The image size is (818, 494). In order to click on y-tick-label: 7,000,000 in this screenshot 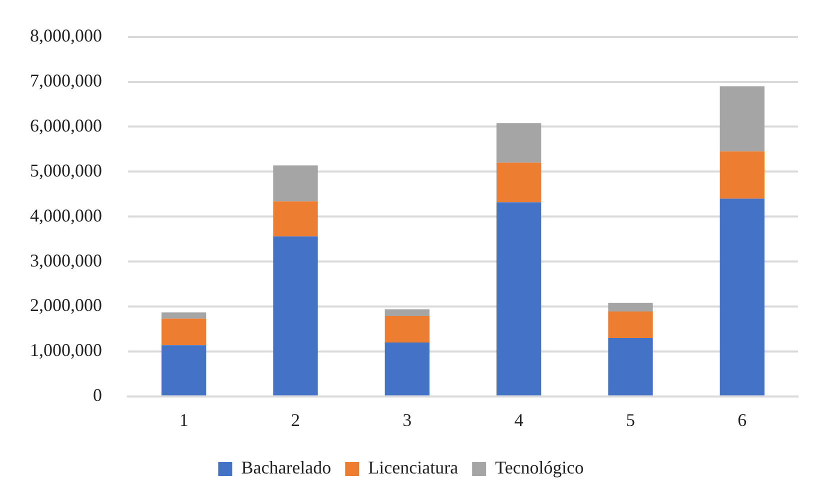, I will do `click(66, 80)`.